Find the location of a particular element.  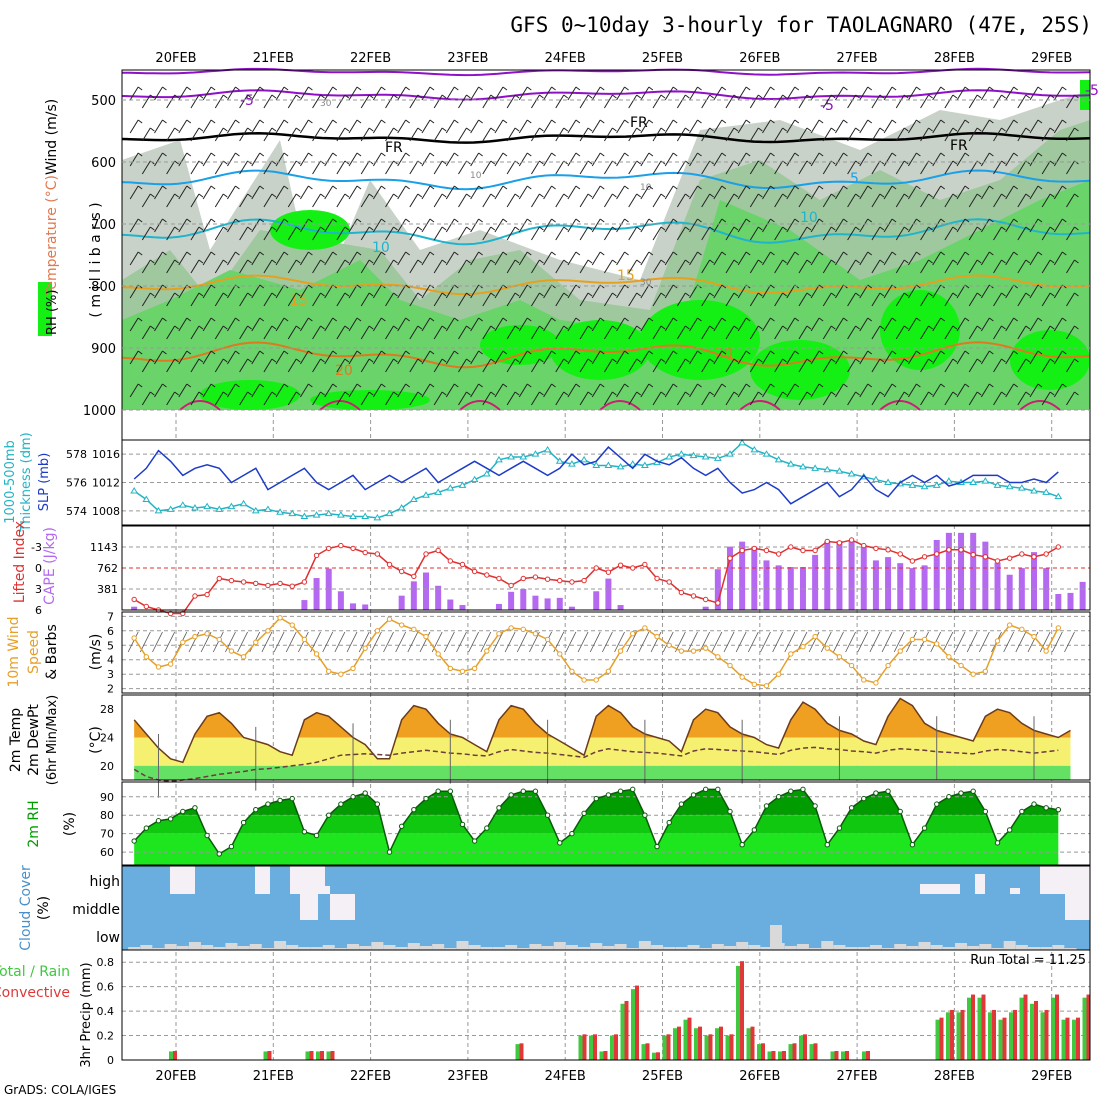

cloud-high-bar is located at coordinates (935, 889).